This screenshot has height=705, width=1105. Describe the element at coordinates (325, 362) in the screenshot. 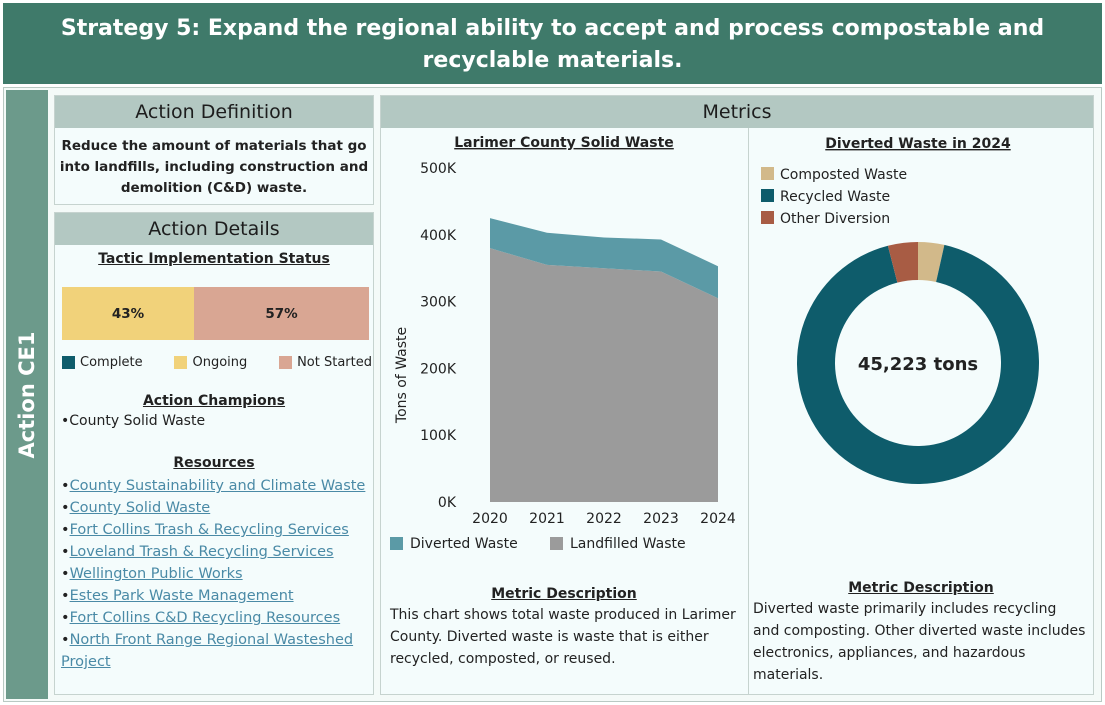

I see `legend-not-started: Not Started` at that location.